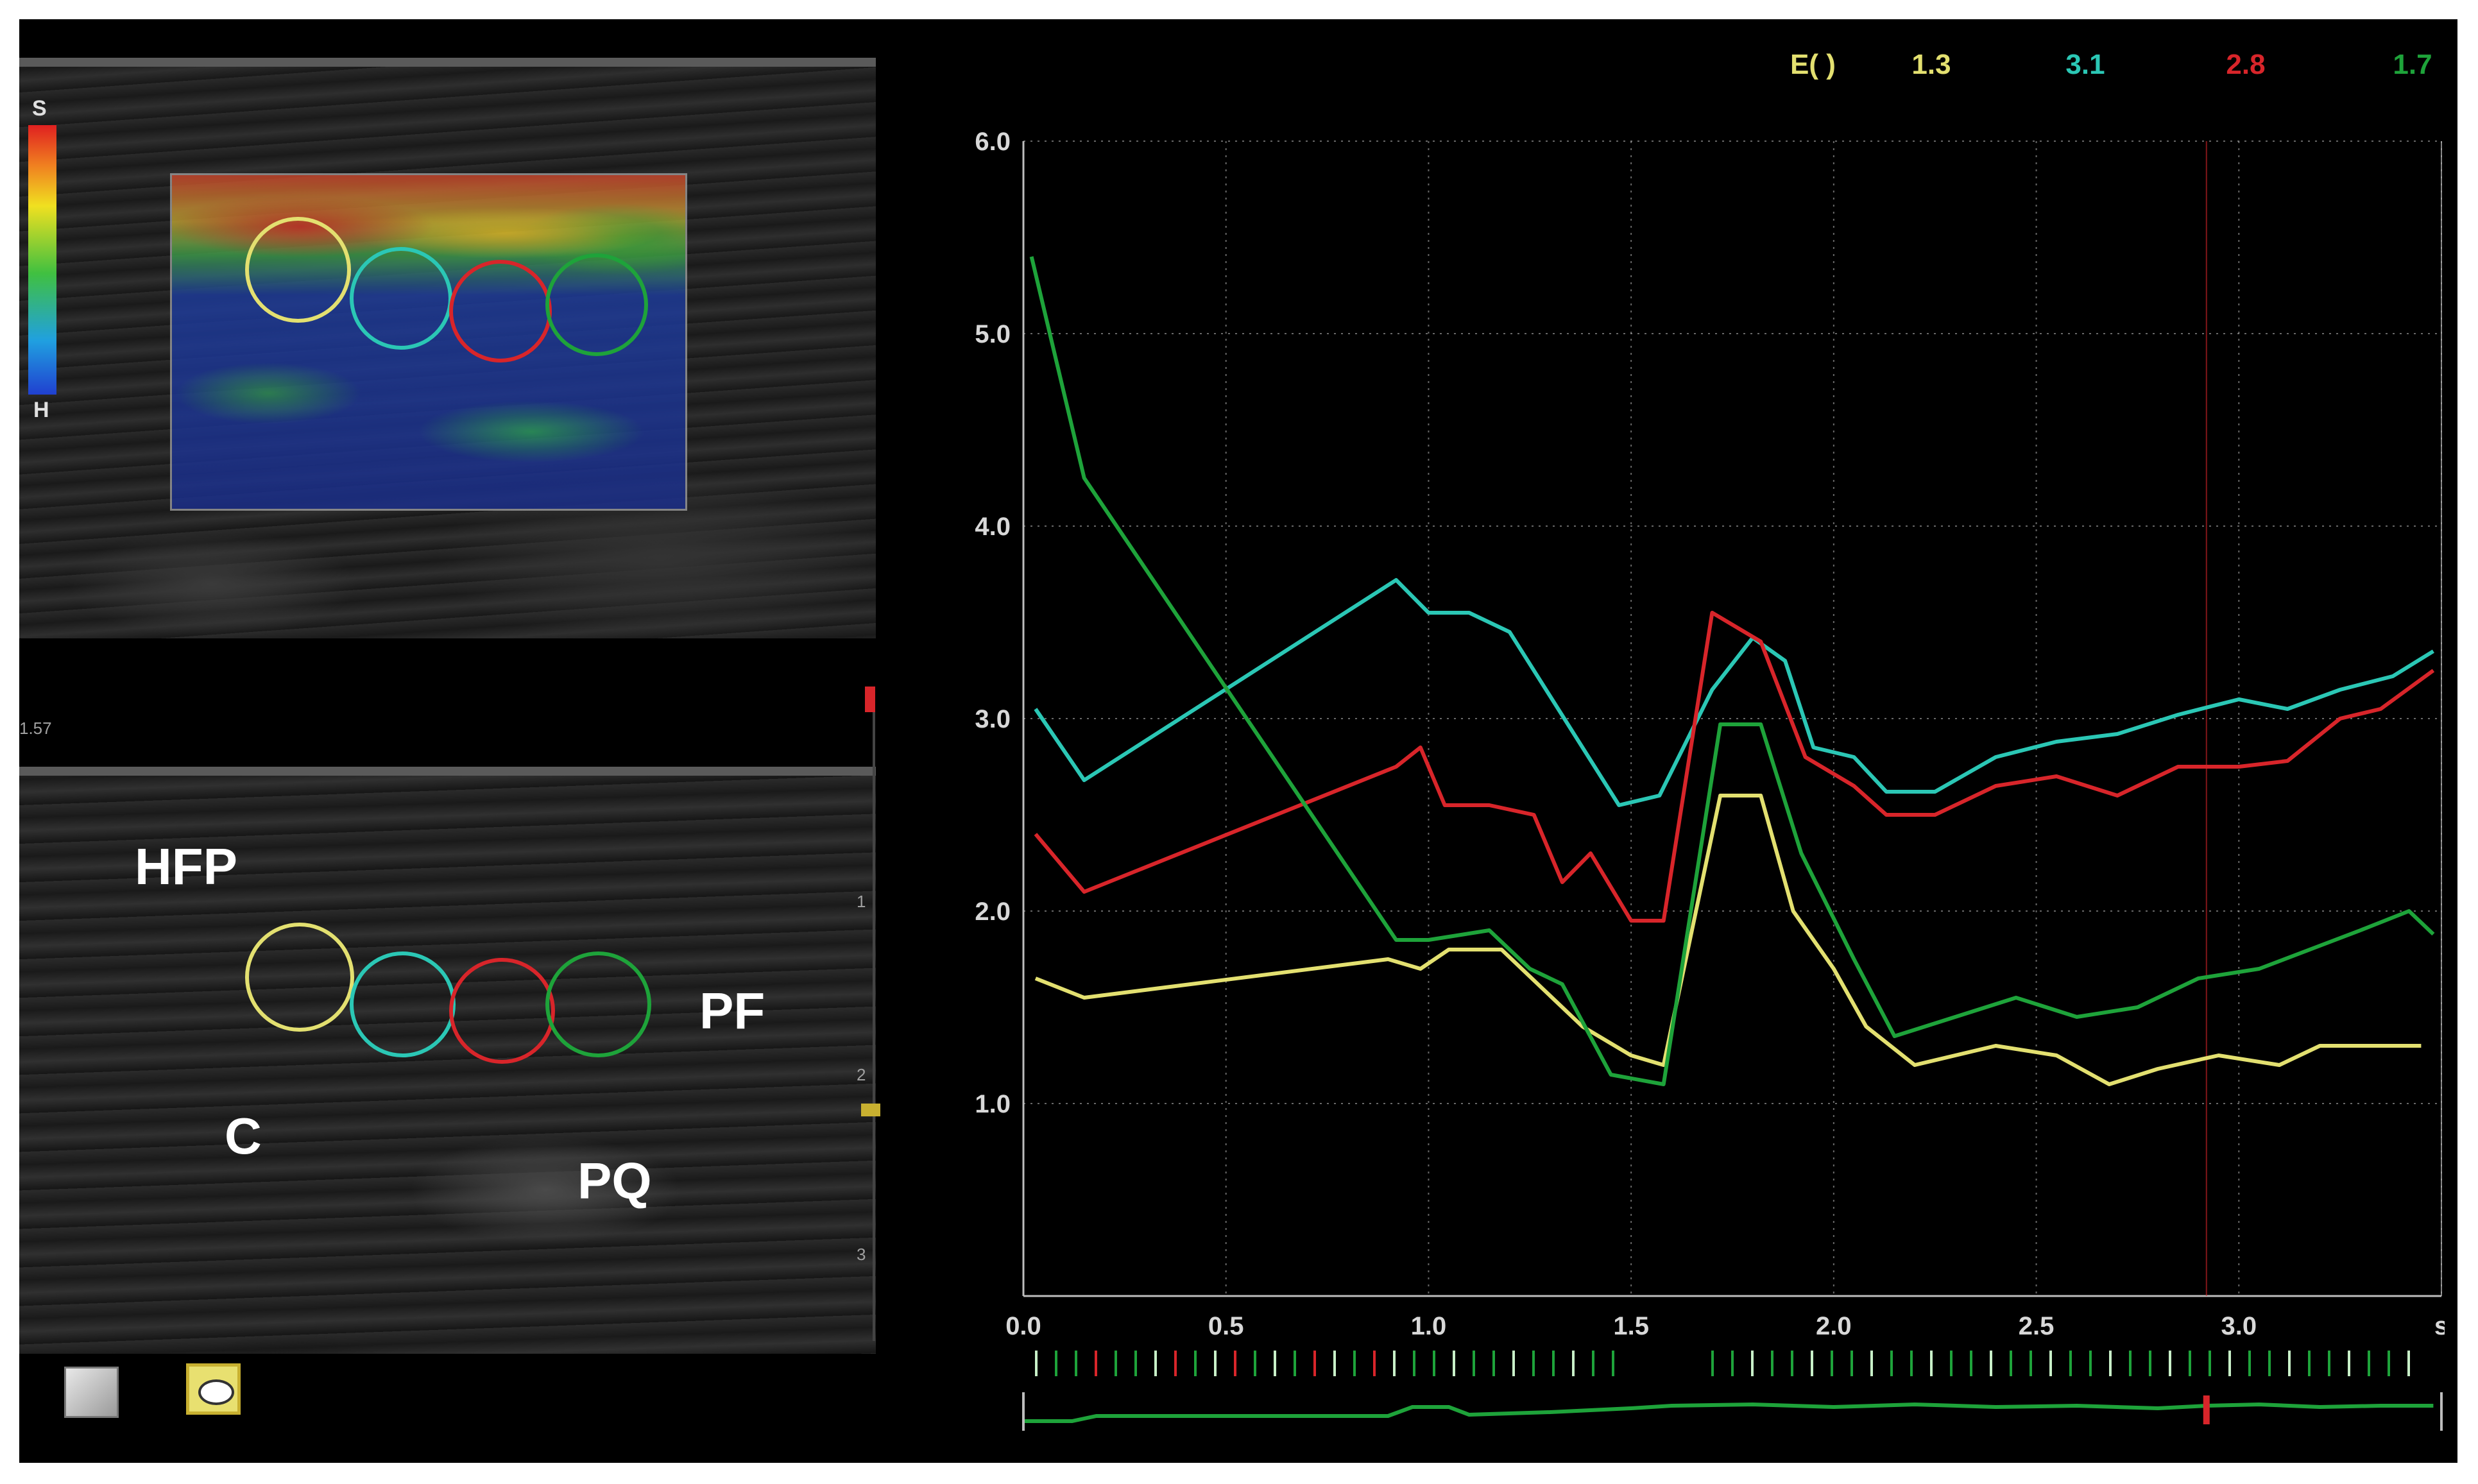  I want to click on legend-value: 1.3, so click(1931, 65).